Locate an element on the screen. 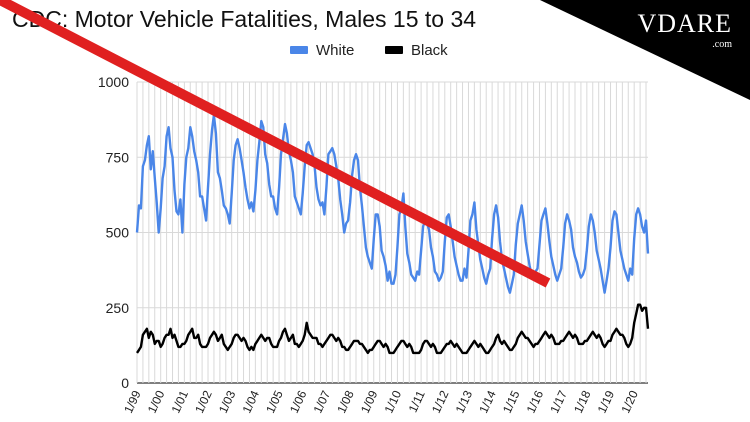  vdare-logo: VDARE .com is located at coordinates (672, 32).